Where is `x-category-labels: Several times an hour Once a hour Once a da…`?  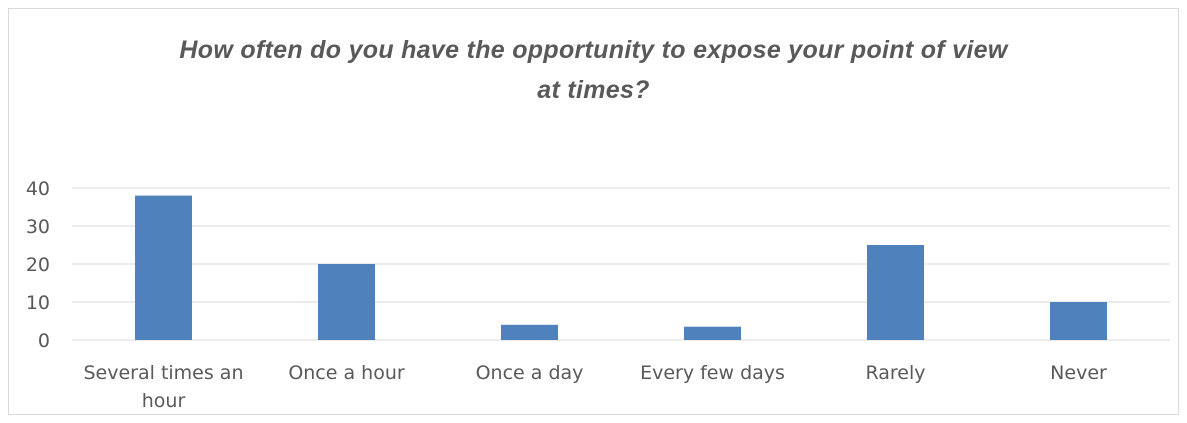
x-category-labels: Several times an hour Once a hour Once a da… is located at coordinates (595, 387).